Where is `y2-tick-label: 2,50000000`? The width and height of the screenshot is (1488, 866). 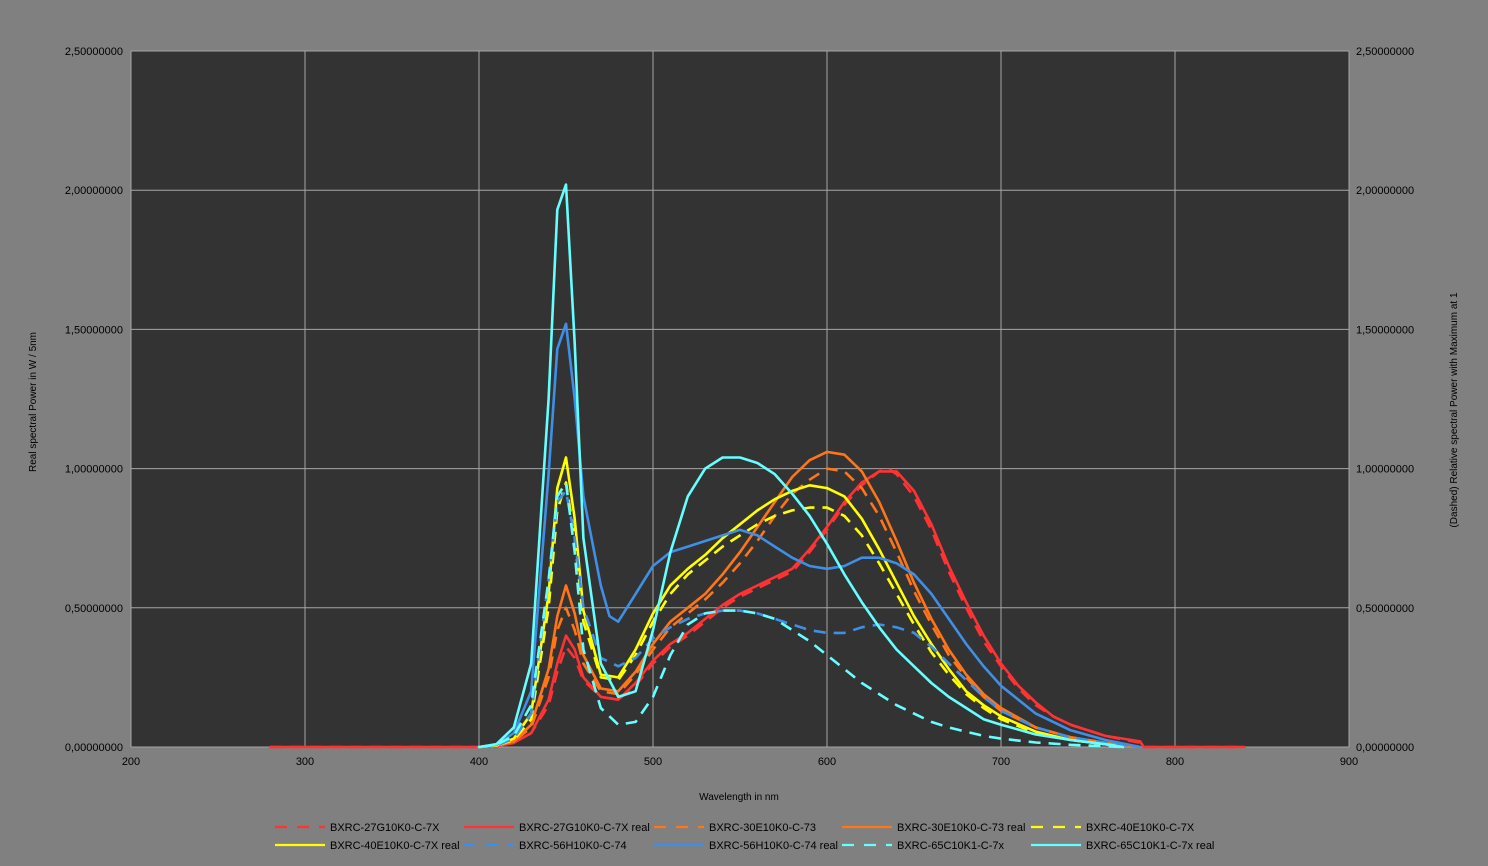 y2-tick-label: 2,50000000 is located at coordinates (1385, 52).